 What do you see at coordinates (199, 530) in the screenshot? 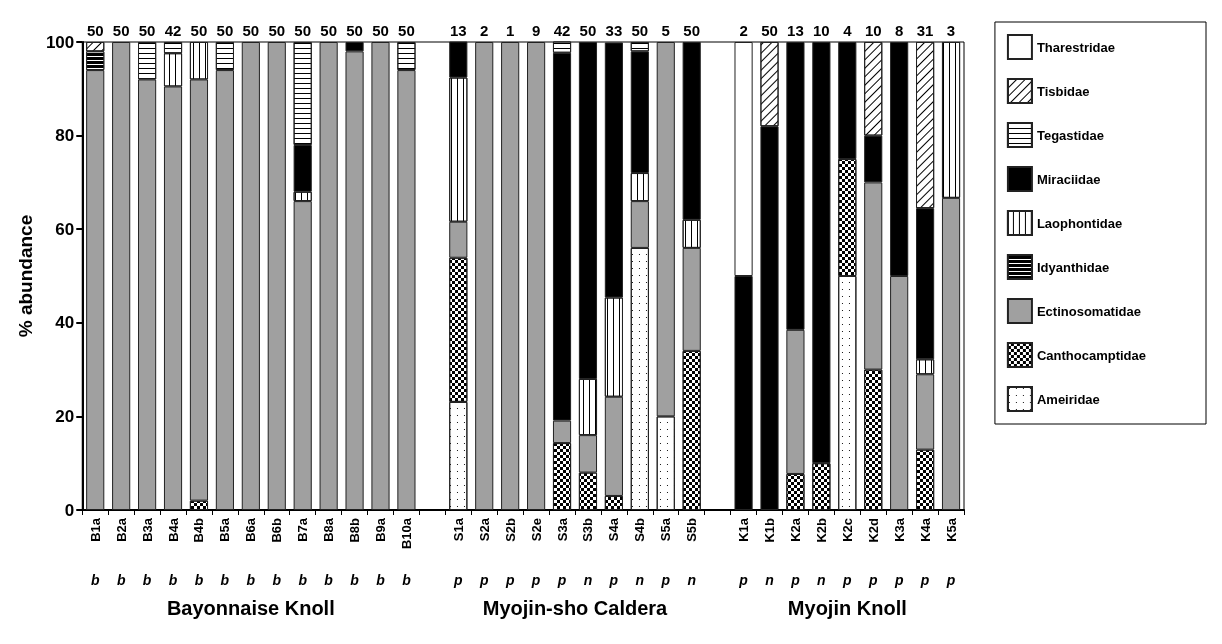
I see `x-tick-label: B4b` at bounding box center [199, 530].